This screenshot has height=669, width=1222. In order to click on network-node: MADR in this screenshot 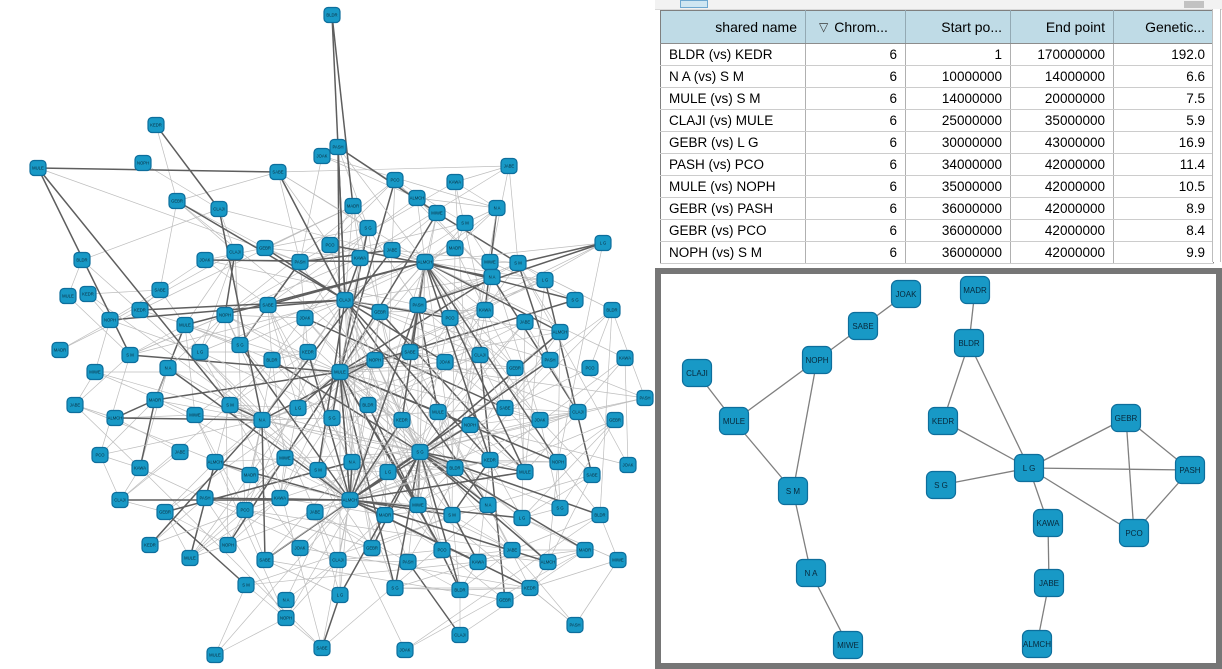, I will do `click(585, 550)`.